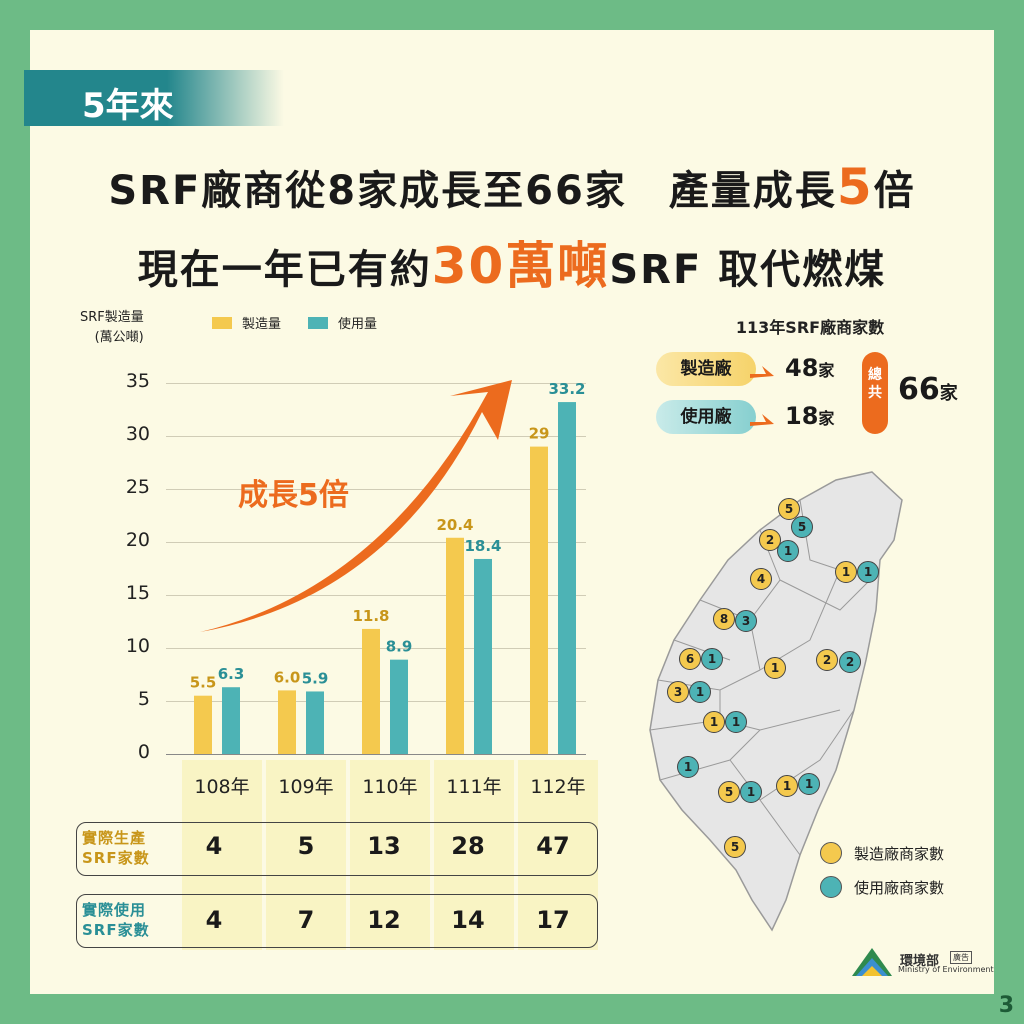 This screenshot has width=1024, height=1024. I want to click on use-row-label-2: SRF家數, so click(116, 930).